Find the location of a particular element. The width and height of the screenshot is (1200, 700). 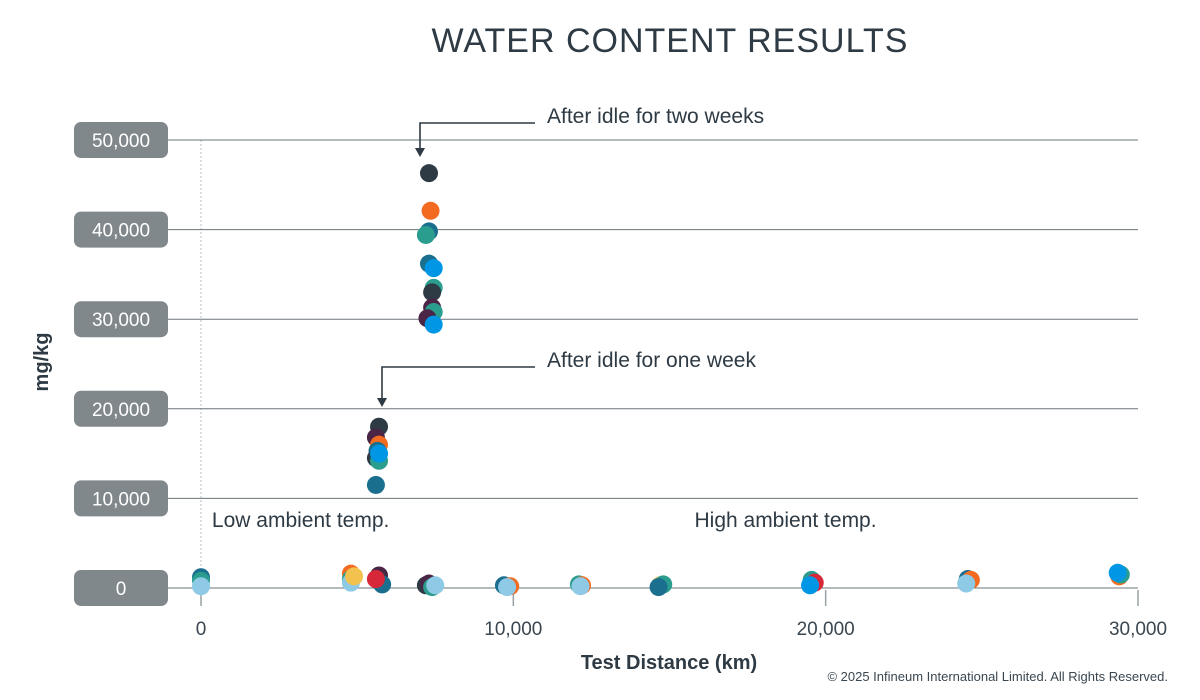

x-tick-label: 0 is located at coordinates (201, 629).